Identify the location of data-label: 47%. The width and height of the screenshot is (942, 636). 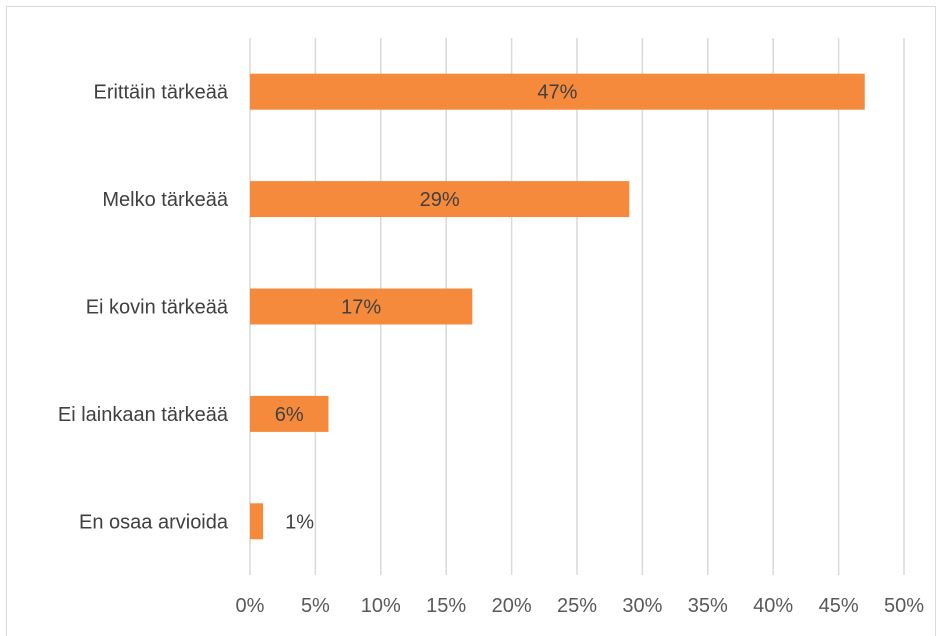
(557, 93).